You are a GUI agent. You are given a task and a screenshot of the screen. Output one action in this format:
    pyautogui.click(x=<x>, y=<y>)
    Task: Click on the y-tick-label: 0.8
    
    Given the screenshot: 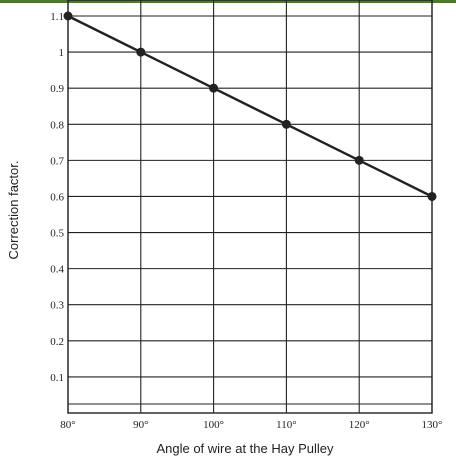 What is the action you would take?
    pyautogui.click(x=57, y=125)
    